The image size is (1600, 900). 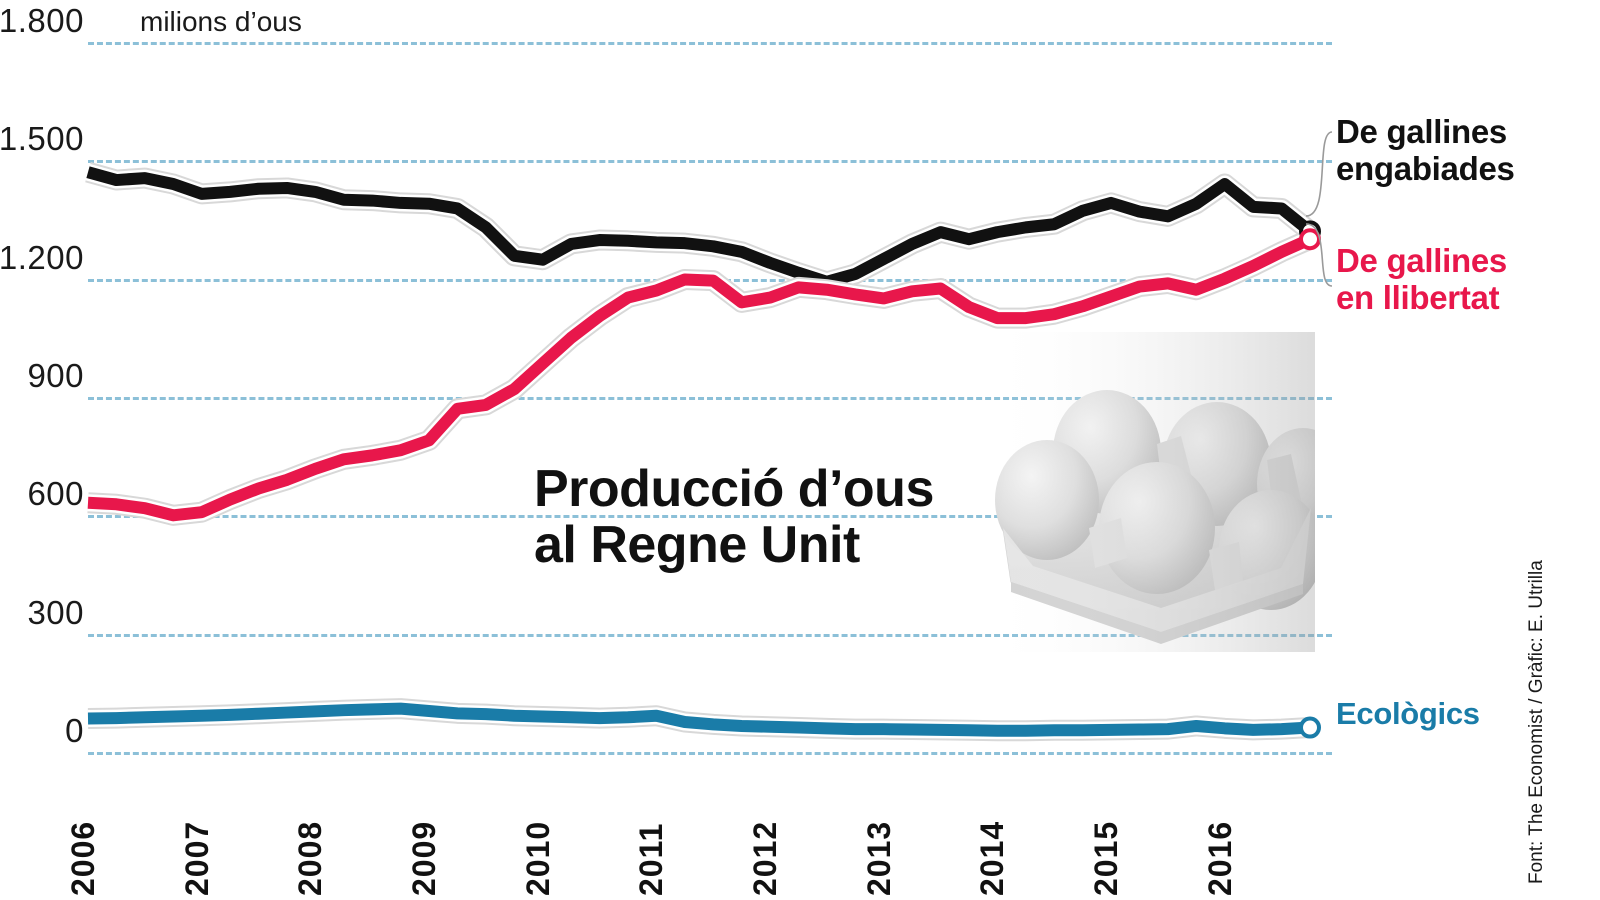 What do you see at coordinates (221, 21) in the screenshot?
I see `y-axis-unit-label: milions d’ous` at bounding box center [221, 21].